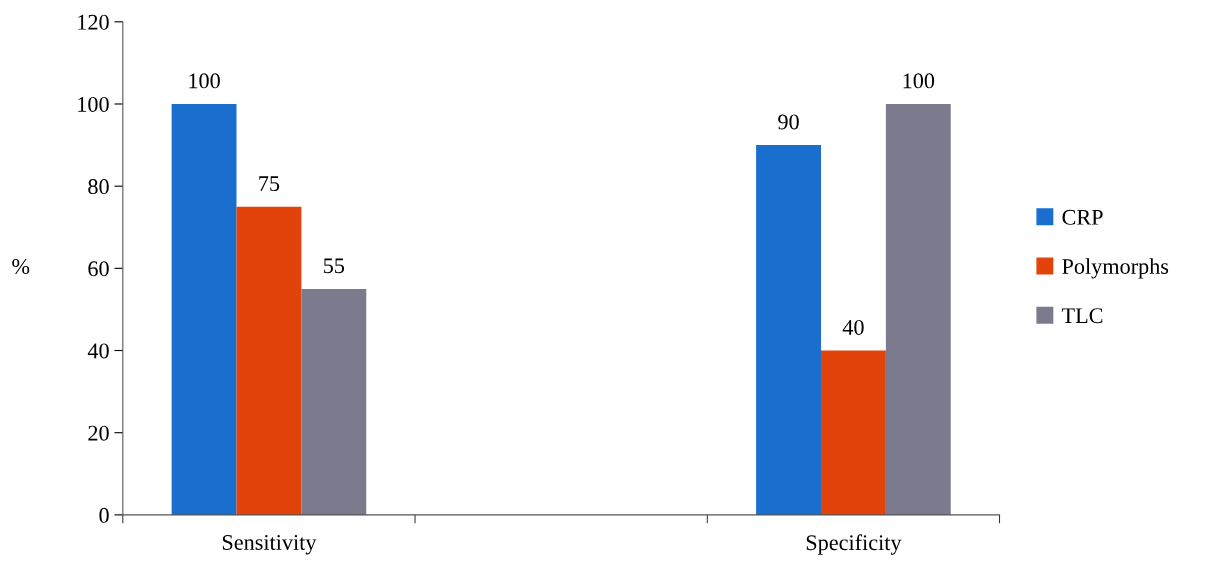  Describe the element at coordinates (788, 122) in the screenshot. I see `data-label: 90` at that location.